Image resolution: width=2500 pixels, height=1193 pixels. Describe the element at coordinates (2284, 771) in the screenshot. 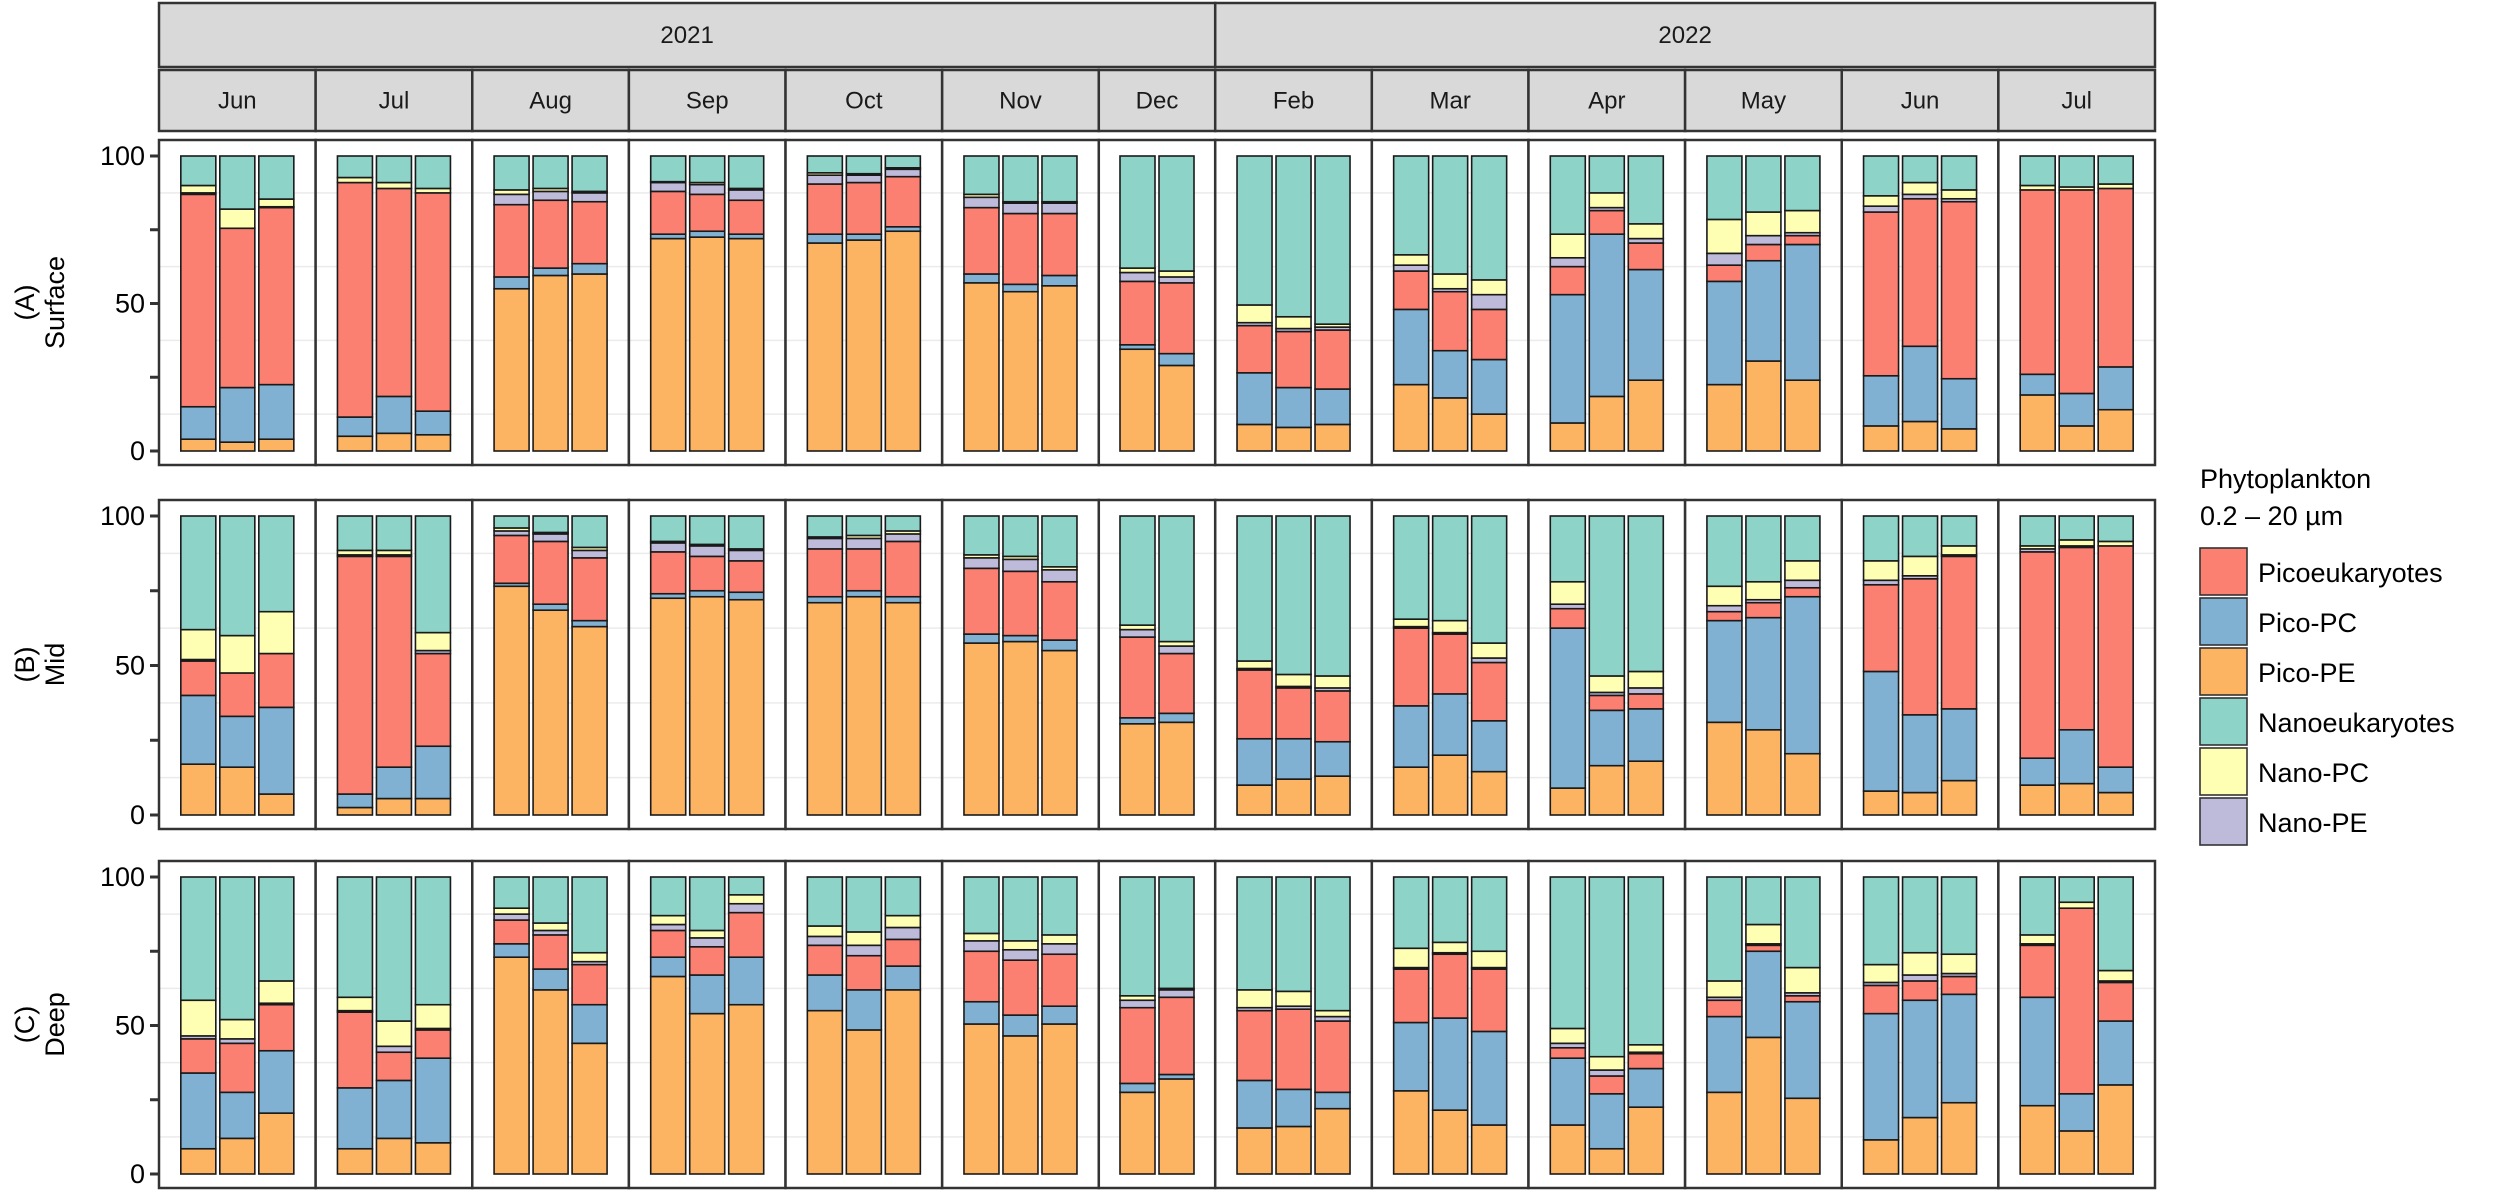

I see `legend-item: Nano-PC` at that location.